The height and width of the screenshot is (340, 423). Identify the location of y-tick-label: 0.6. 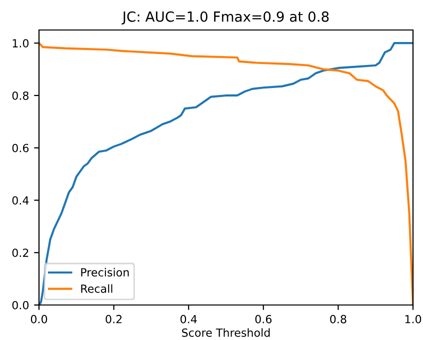
(20, 148).